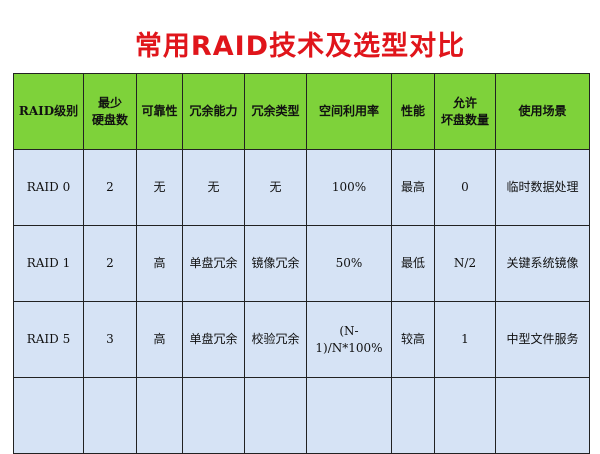  What do you see at coordinates (413, 111) in the screenshot?
I see `column-header: 性能` at bounding box center [413, 111].